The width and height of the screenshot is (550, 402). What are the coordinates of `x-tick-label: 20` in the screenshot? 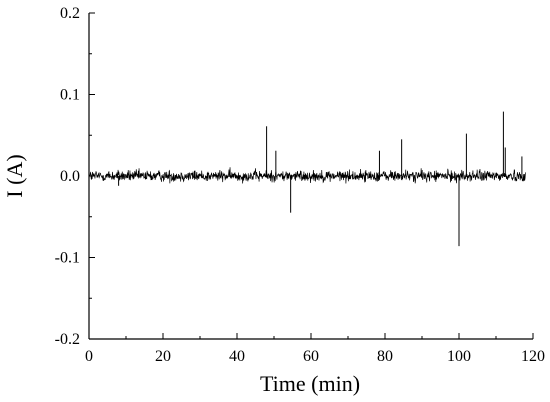 It's located at (163, 356).